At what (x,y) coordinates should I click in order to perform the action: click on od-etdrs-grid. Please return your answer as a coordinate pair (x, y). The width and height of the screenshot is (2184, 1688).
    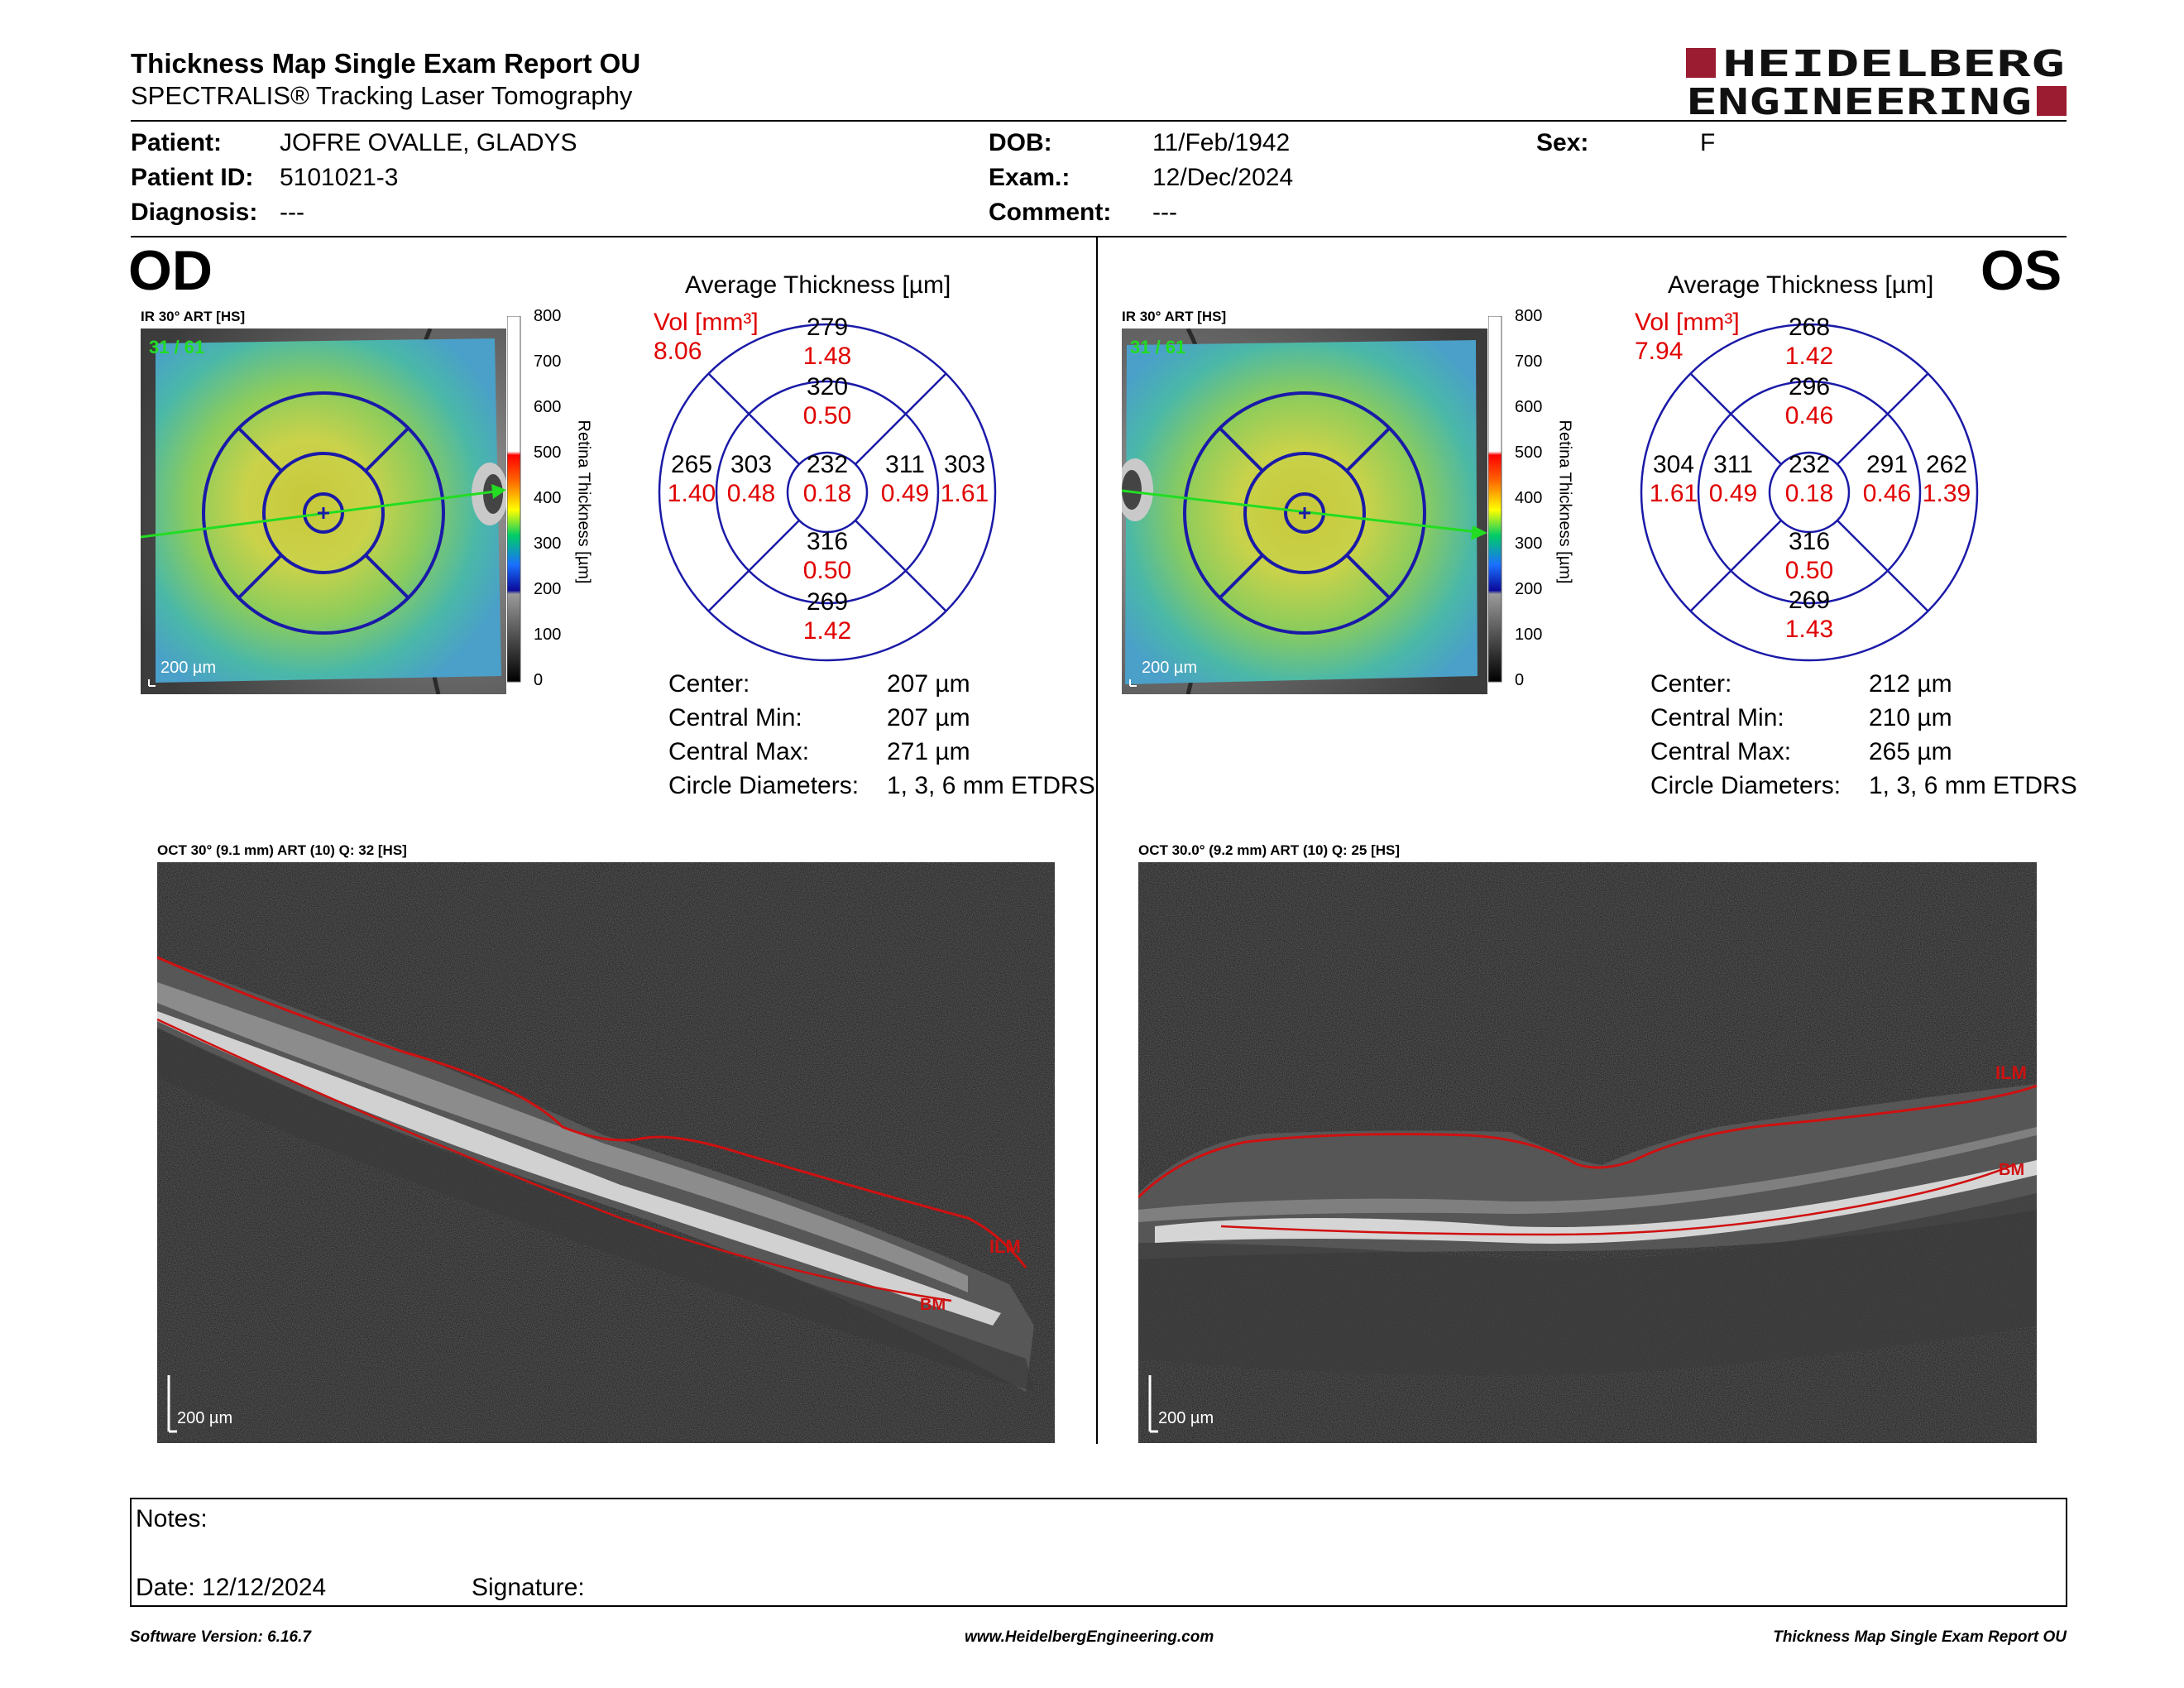
    Looking at the image, I should click on (827, 492).